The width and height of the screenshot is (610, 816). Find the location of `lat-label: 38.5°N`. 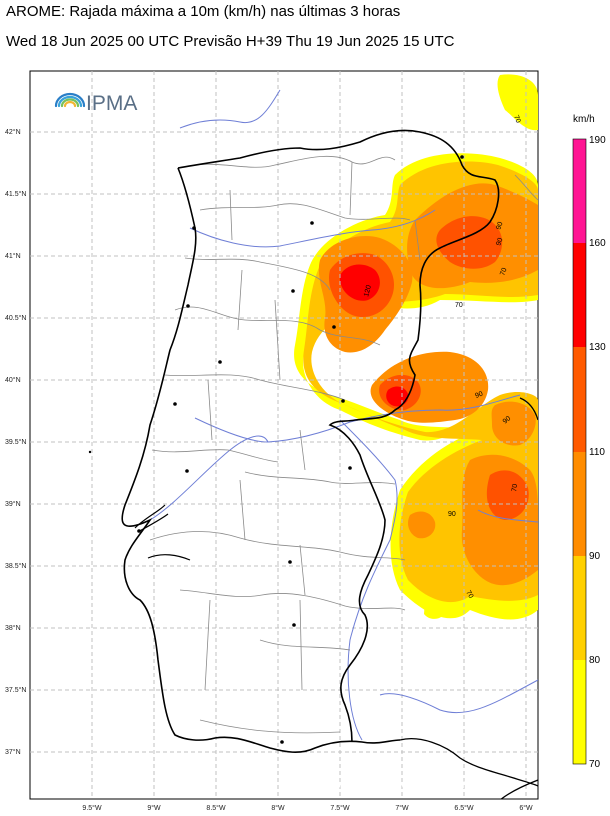

lat-label: 38.5°N is located at coordinates (15, 566).